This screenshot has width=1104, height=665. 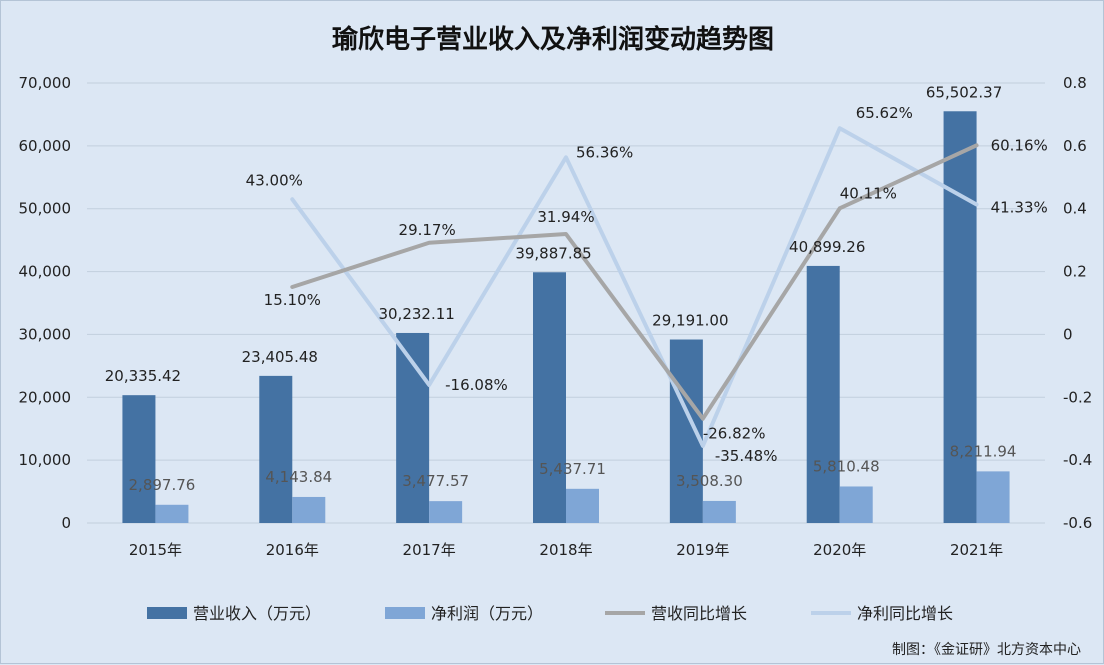 What do you see at coordinates (983, 451) in the screenshot?
I see `profit-label: 8,211.94` at bounding box center [983, 451].